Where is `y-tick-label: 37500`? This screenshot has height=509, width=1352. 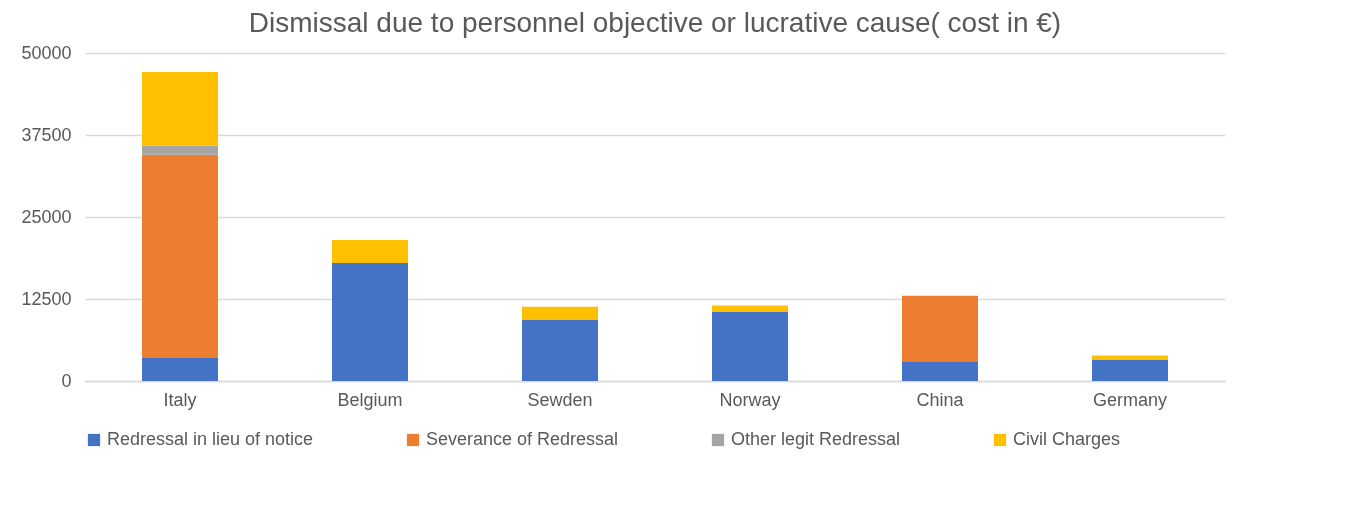
y-tick-label: 37500 is located at coordinates (46, 134).